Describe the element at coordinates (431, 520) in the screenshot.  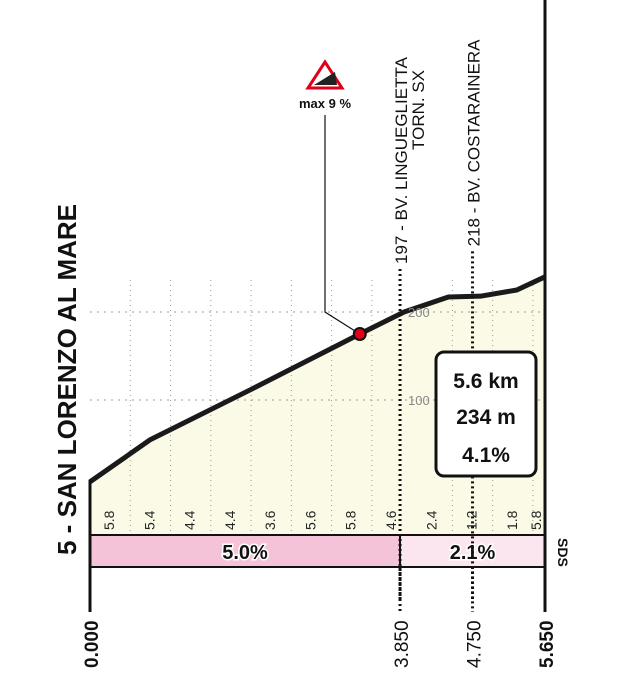
I see `segment-gradient: 2.4` at that location.